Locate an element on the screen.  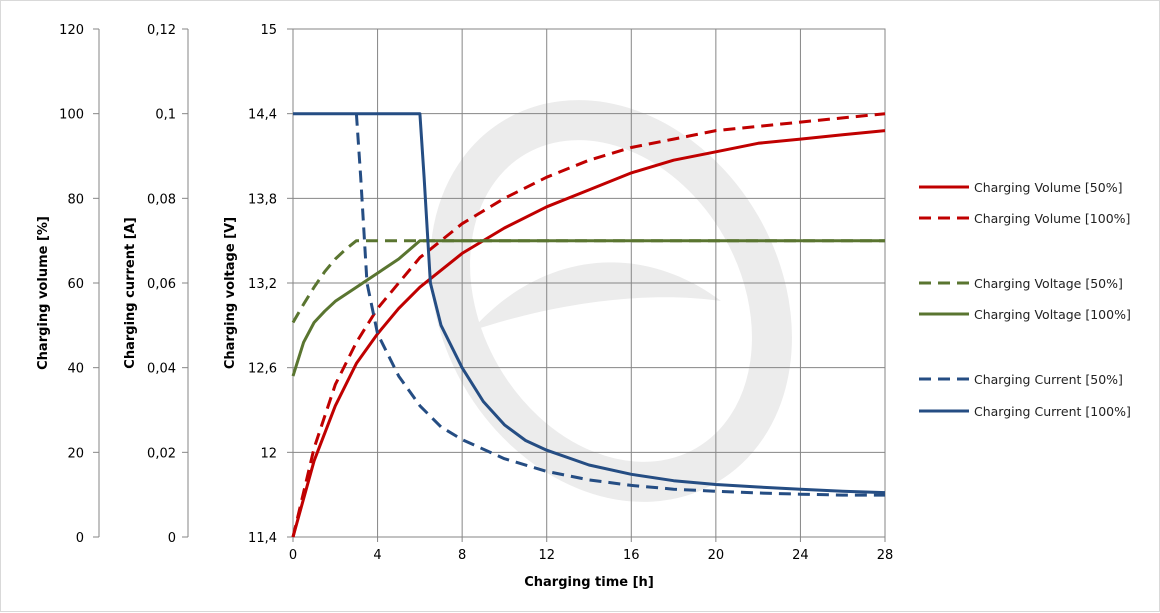
y-axis-title: Charging voltage [V] is located at coordinates (230, 293).